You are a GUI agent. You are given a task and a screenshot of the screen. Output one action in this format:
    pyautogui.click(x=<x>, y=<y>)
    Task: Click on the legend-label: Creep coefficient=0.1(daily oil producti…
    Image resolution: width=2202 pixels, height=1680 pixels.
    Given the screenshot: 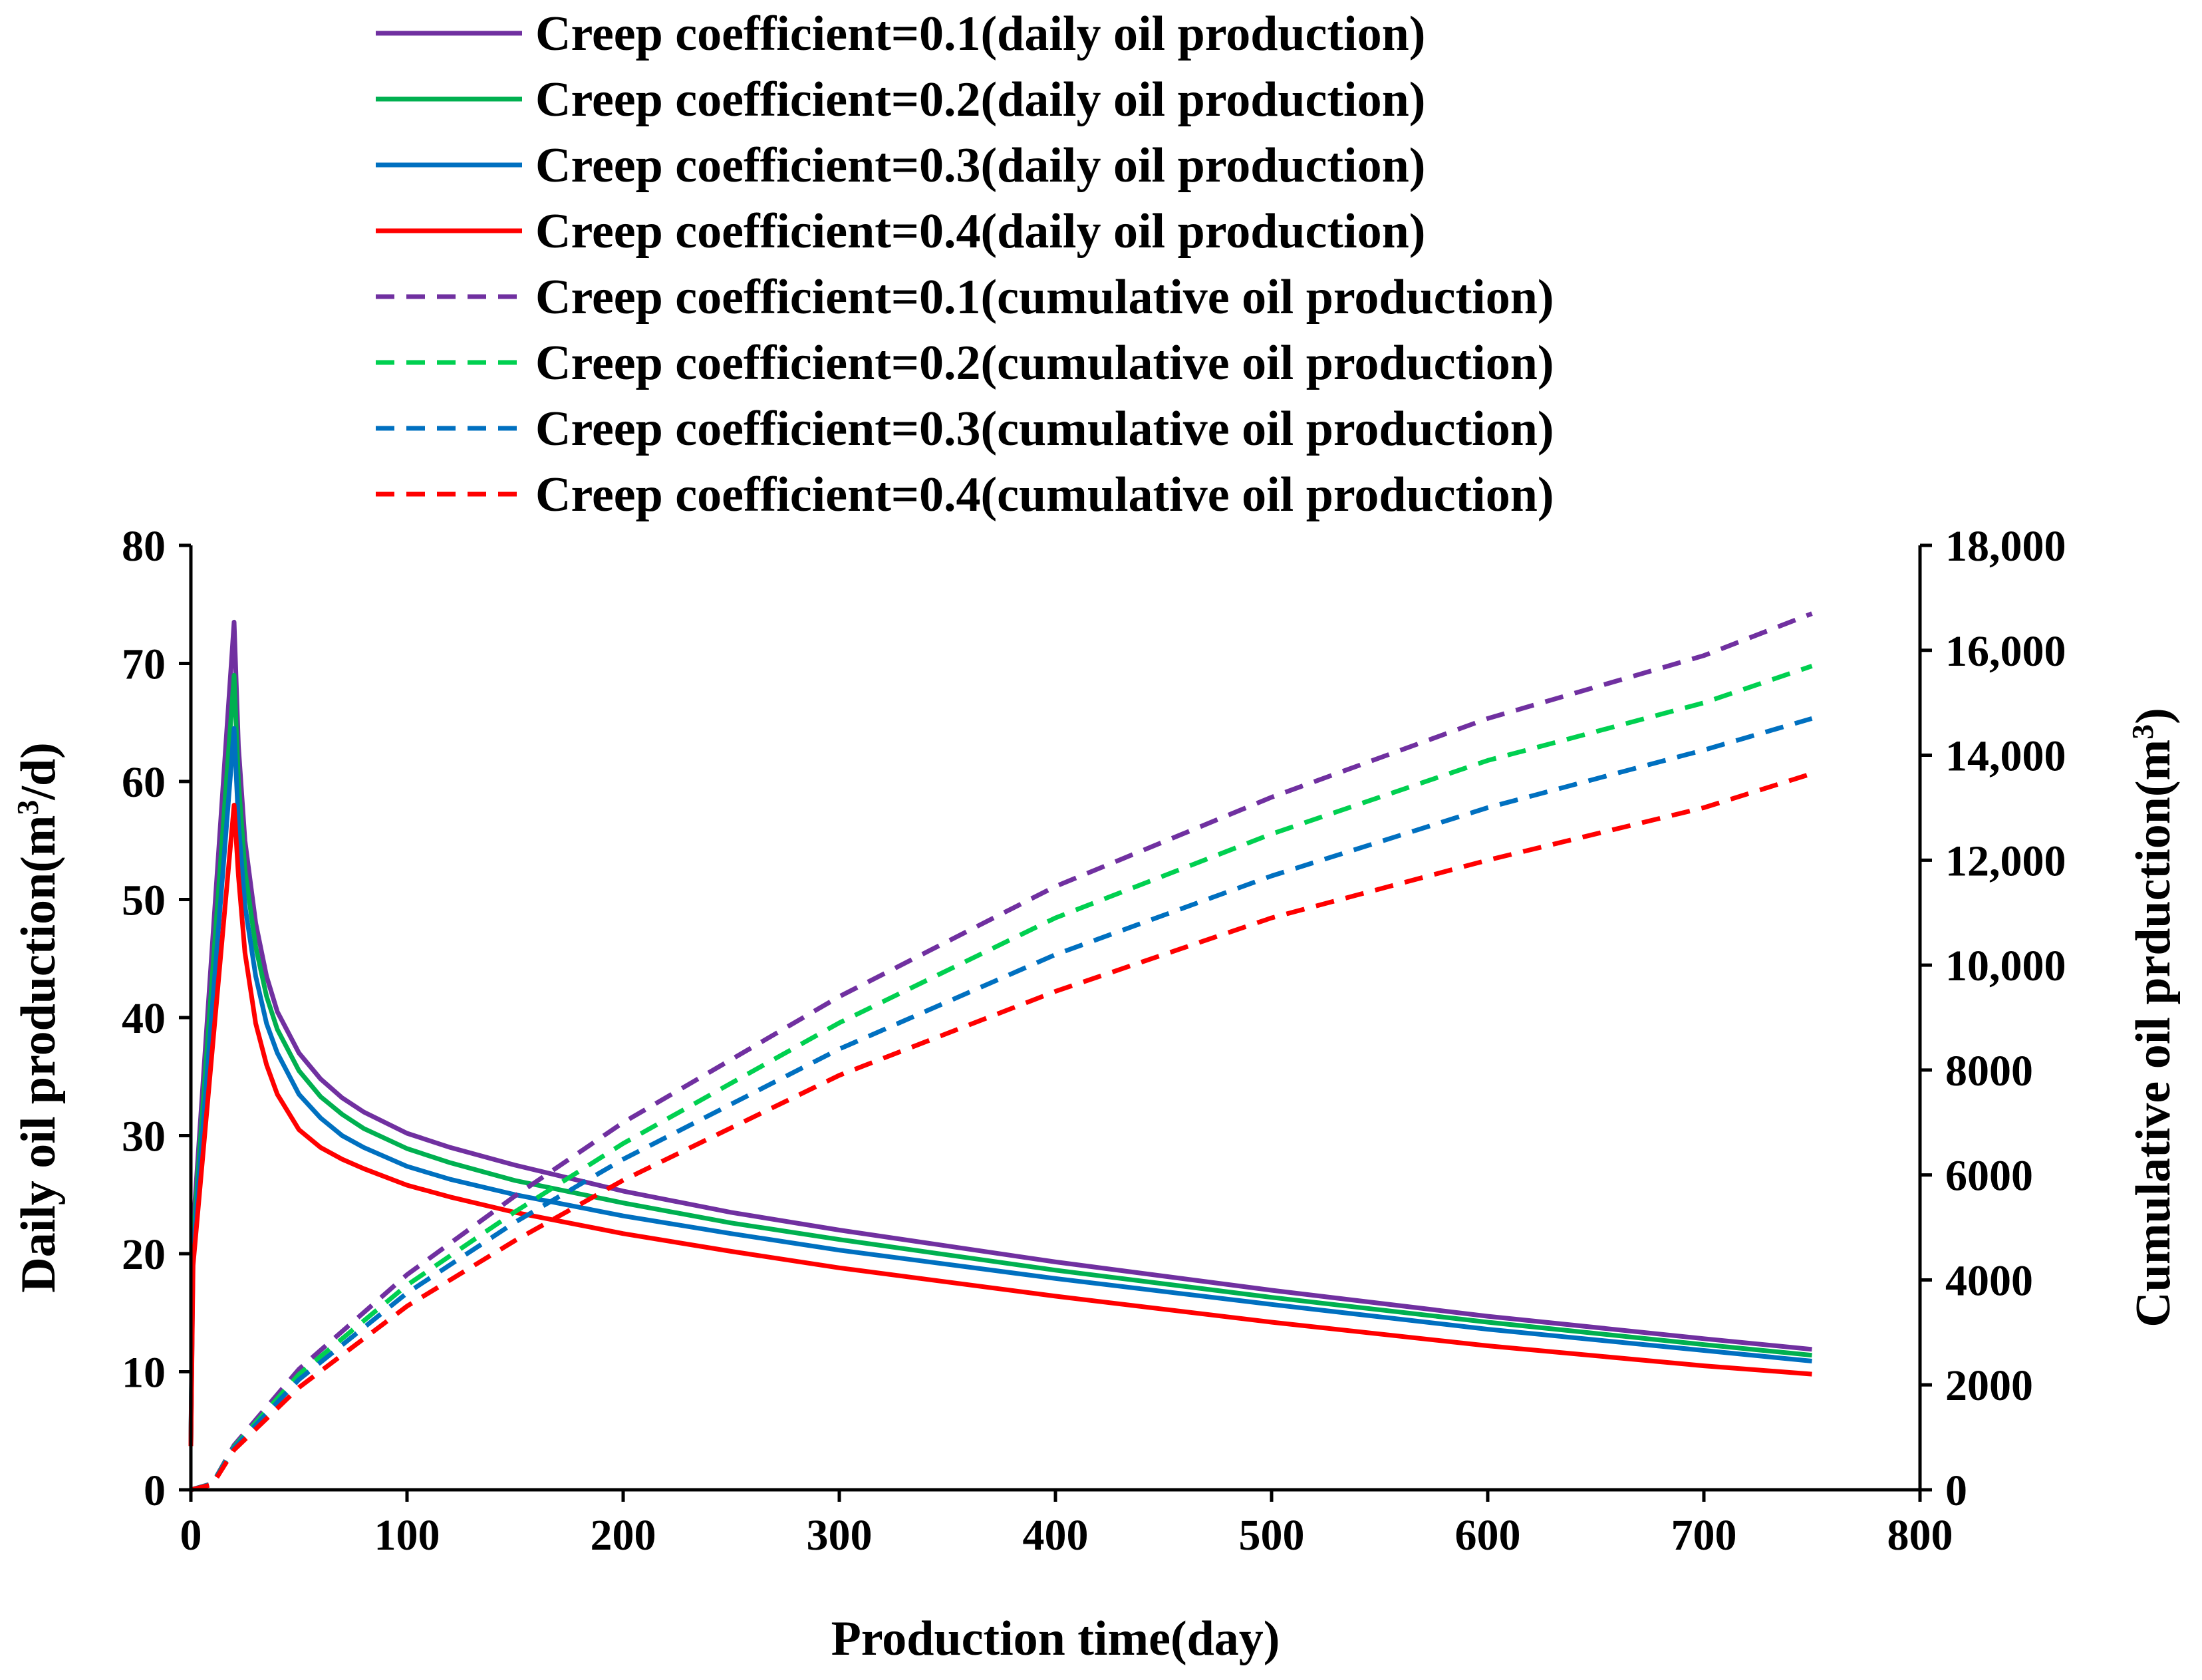 What is the action you would take?
    pyautogui.click(x=980, y=34)
    